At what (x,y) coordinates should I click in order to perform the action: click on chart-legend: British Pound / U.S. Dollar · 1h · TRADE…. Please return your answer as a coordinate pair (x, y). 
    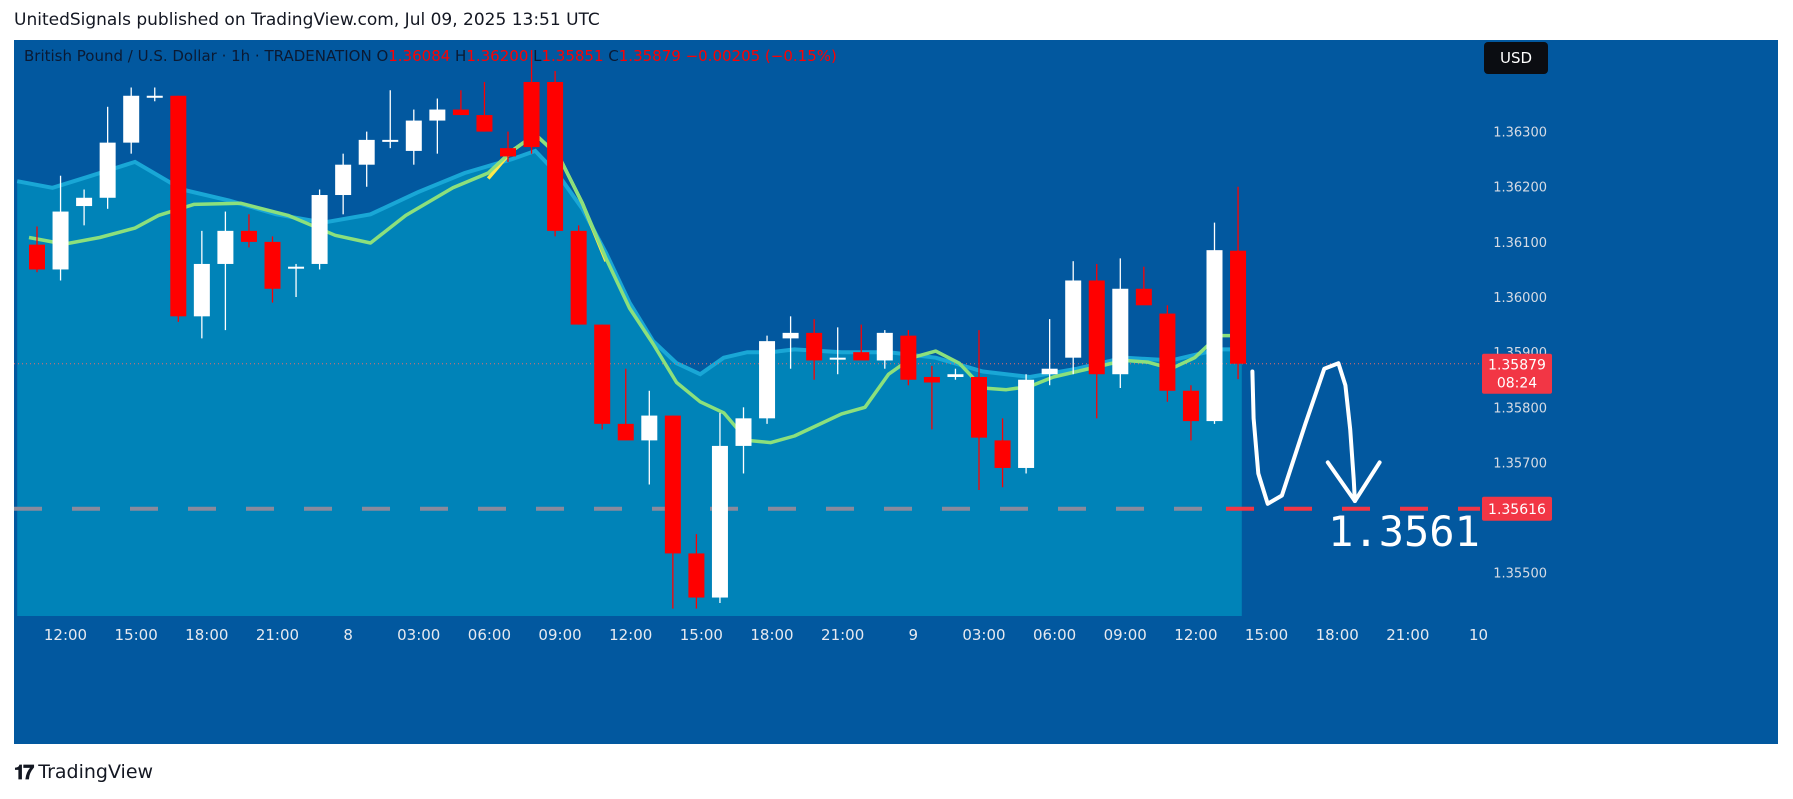
    Looking at the image, I should click on (430, 56).